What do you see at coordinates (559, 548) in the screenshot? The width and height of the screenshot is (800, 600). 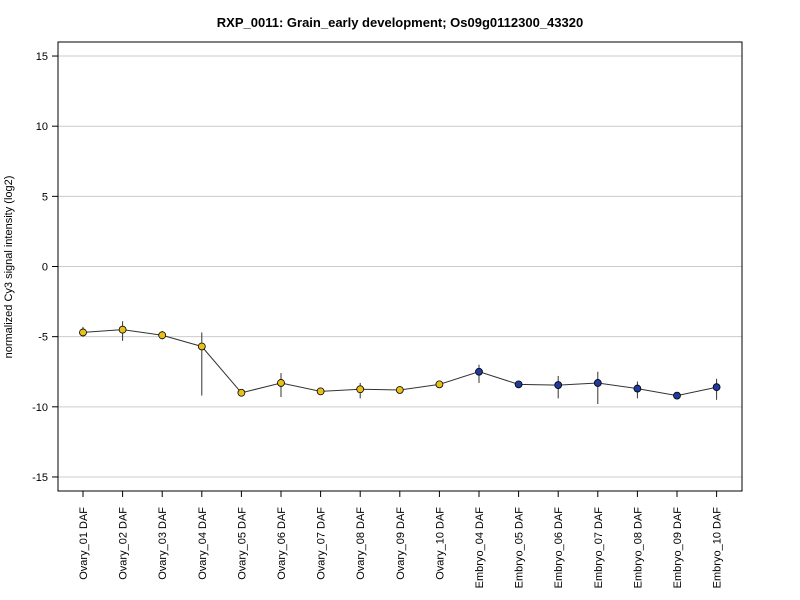 I see `x-tick-label: Embryo_06 DAF` at bounding box center [559, 548].